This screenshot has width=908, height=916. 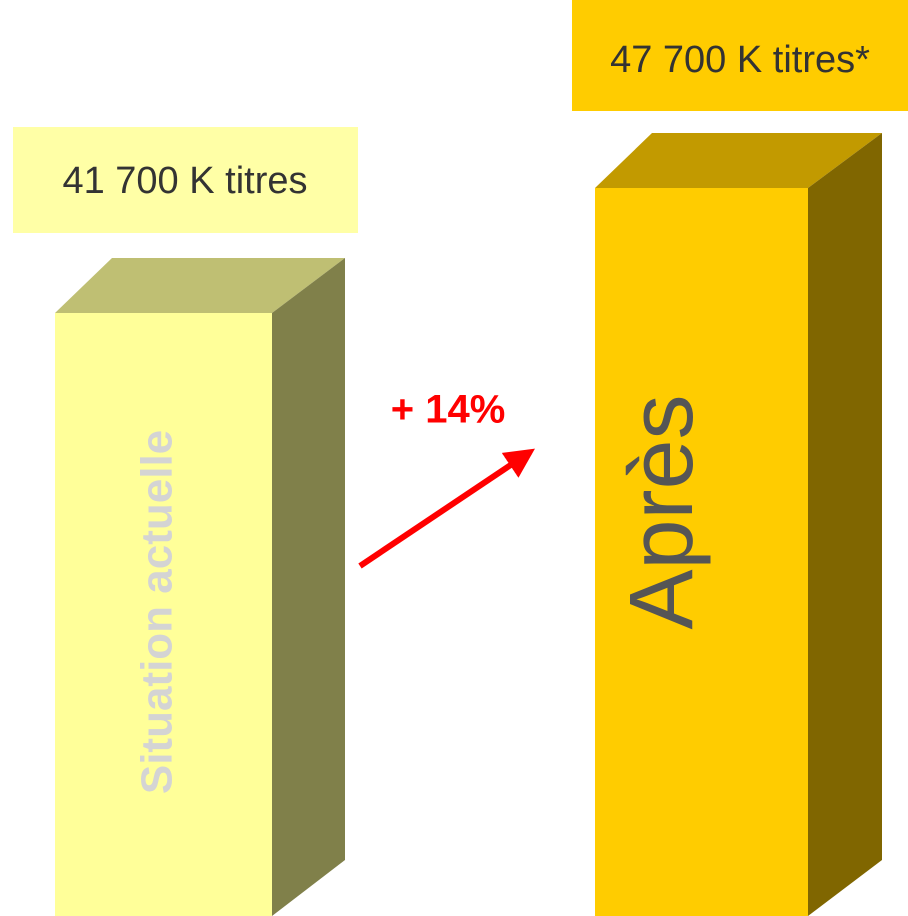 What do you see at coordinates (446, 508) in the screenshot?
I see `arrow` at bounding box center [446, 508].